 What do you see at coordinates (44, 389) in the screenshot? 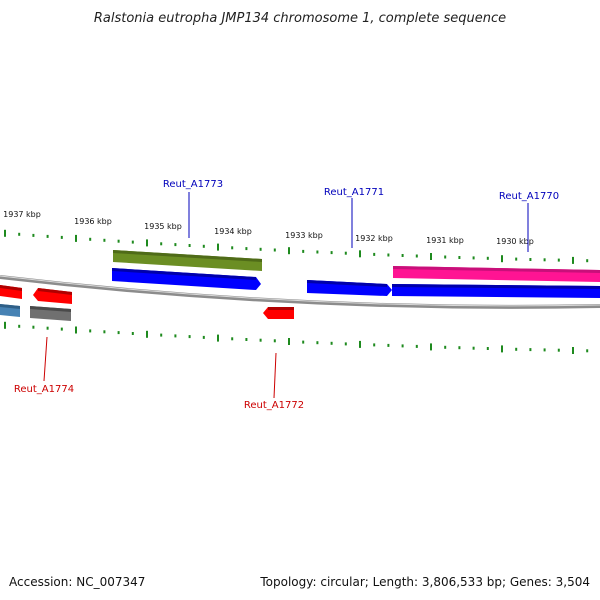
I see `gene-label-reut-a1774: Reut_A1774` at bounding box center [44, 389].